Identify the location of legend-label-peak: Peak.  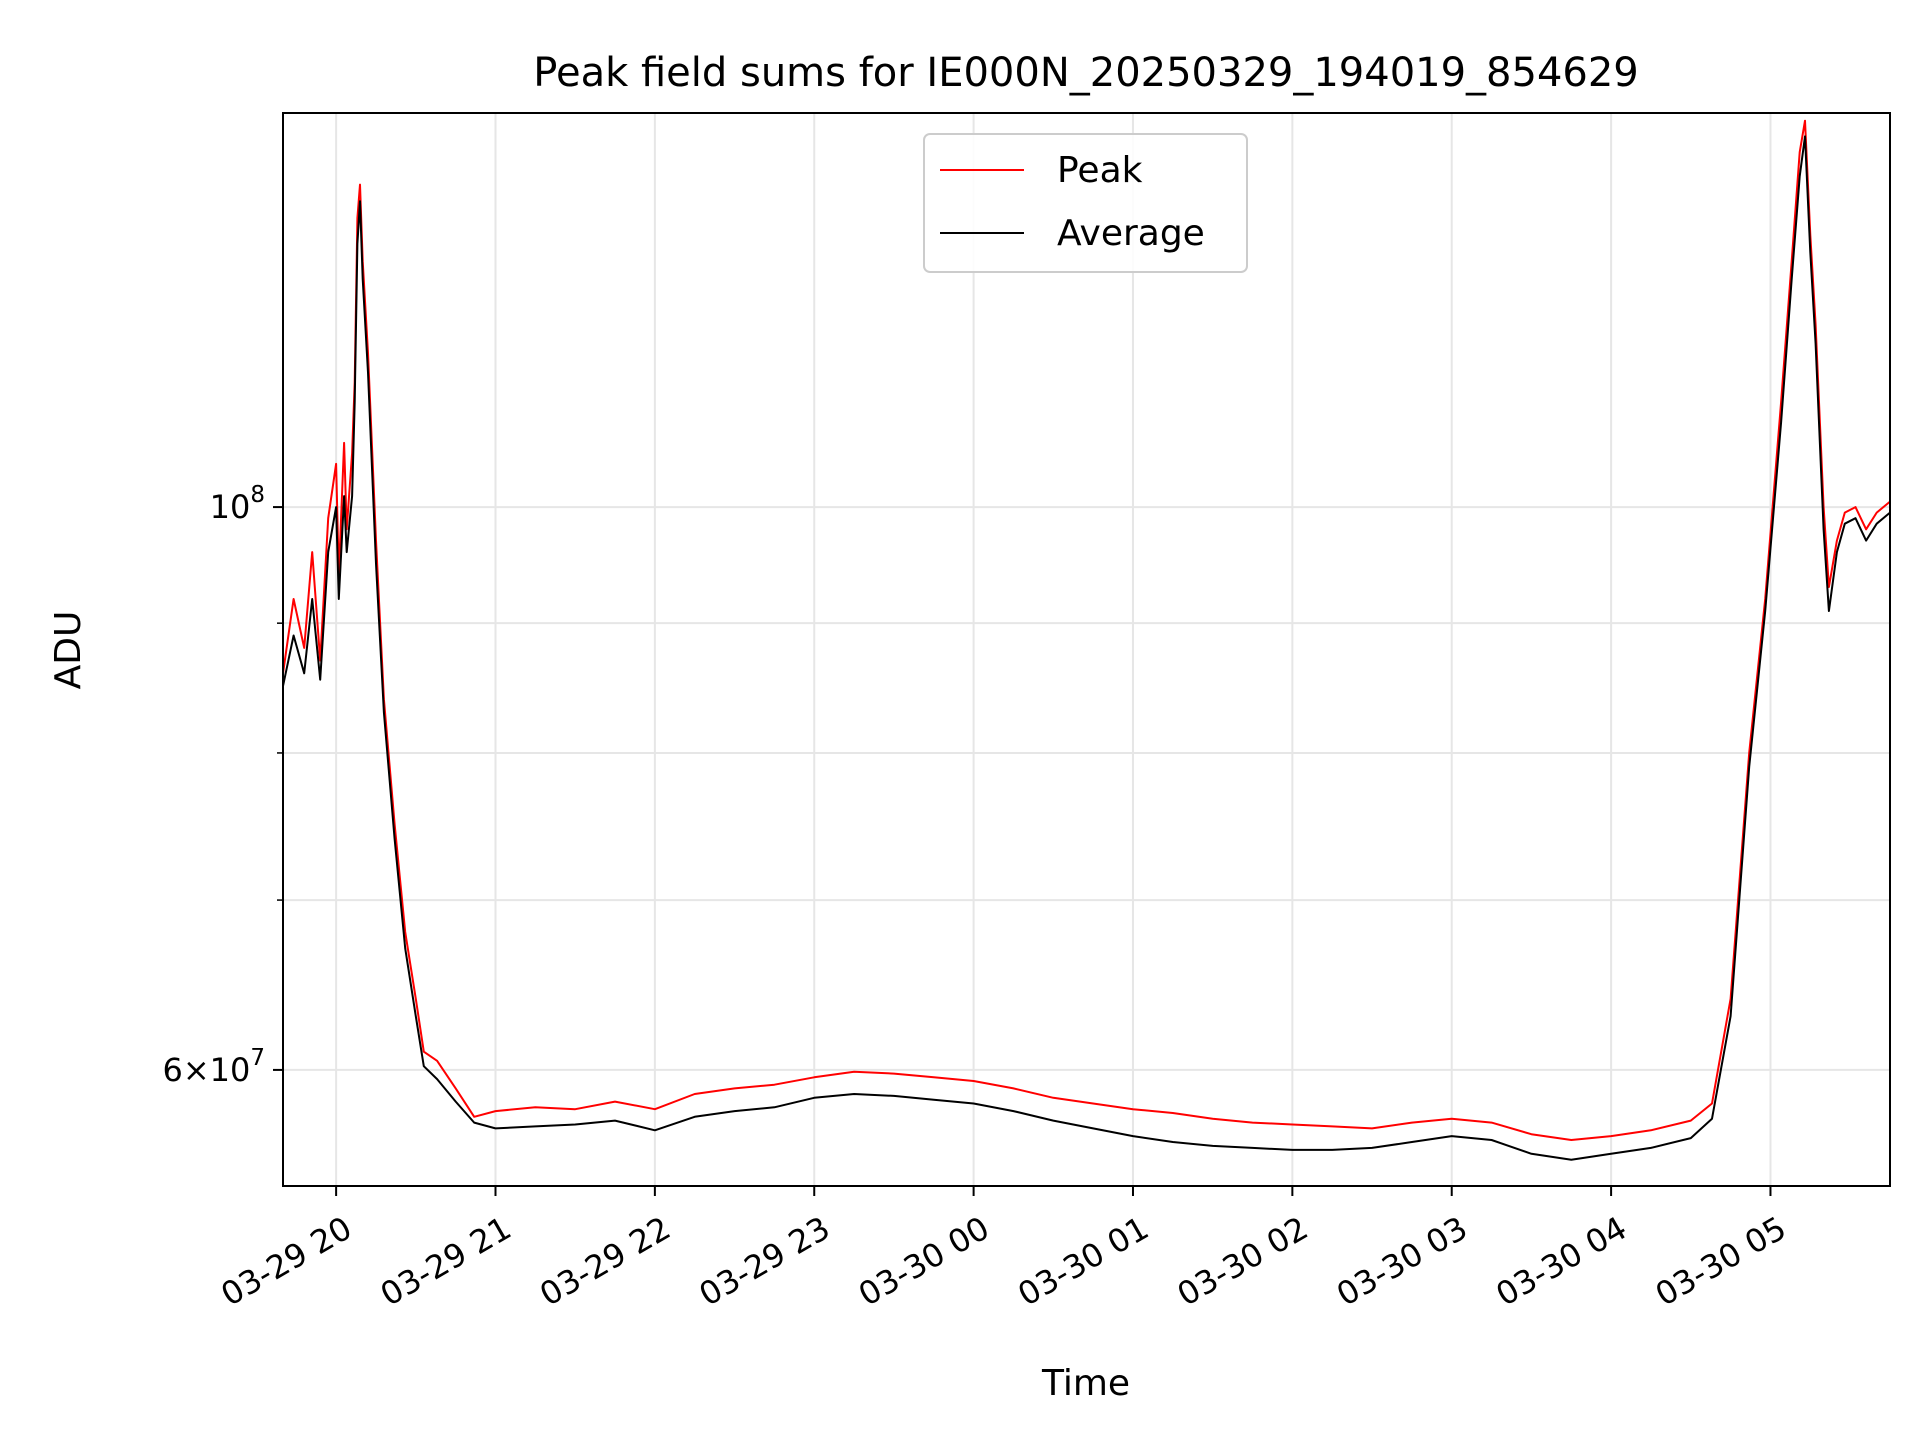
(1100, 170).